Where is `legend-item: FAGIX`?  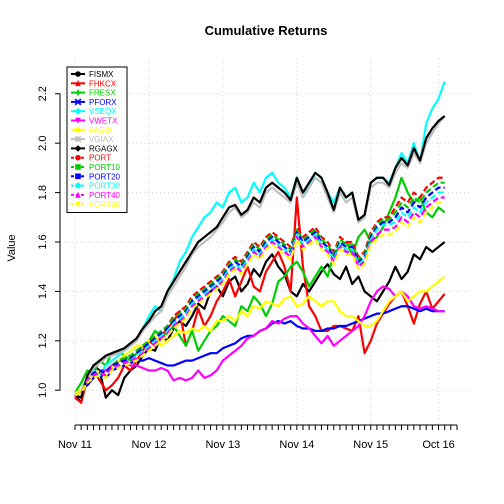 legend-item: FAGIX is located at coordinates (92, 130).